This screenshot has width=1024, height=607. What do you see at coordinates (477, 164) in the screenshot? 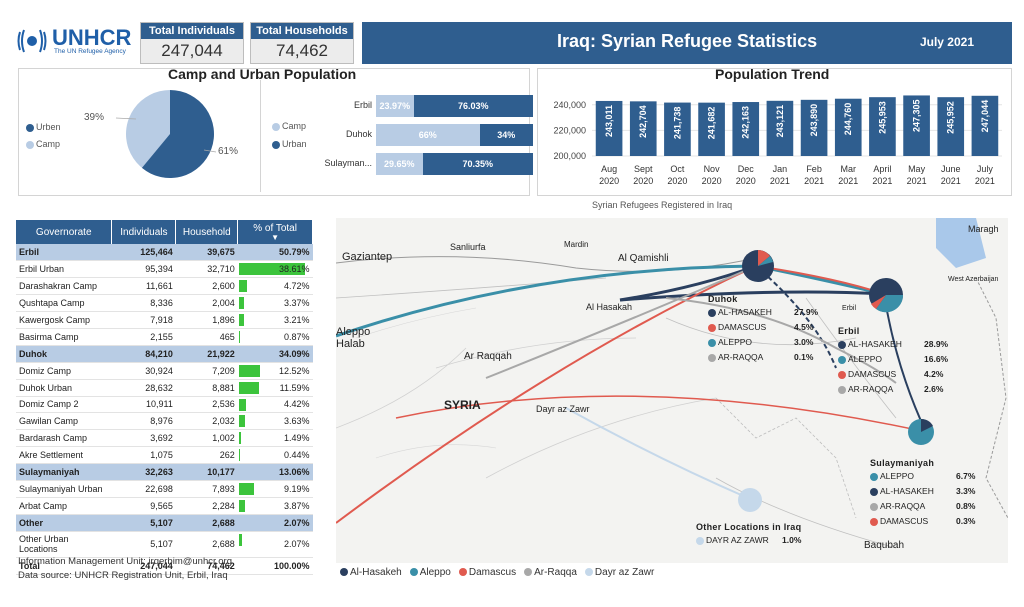
I see `bar-segment-urban: 70.35%` at bounding box center [477, 164].